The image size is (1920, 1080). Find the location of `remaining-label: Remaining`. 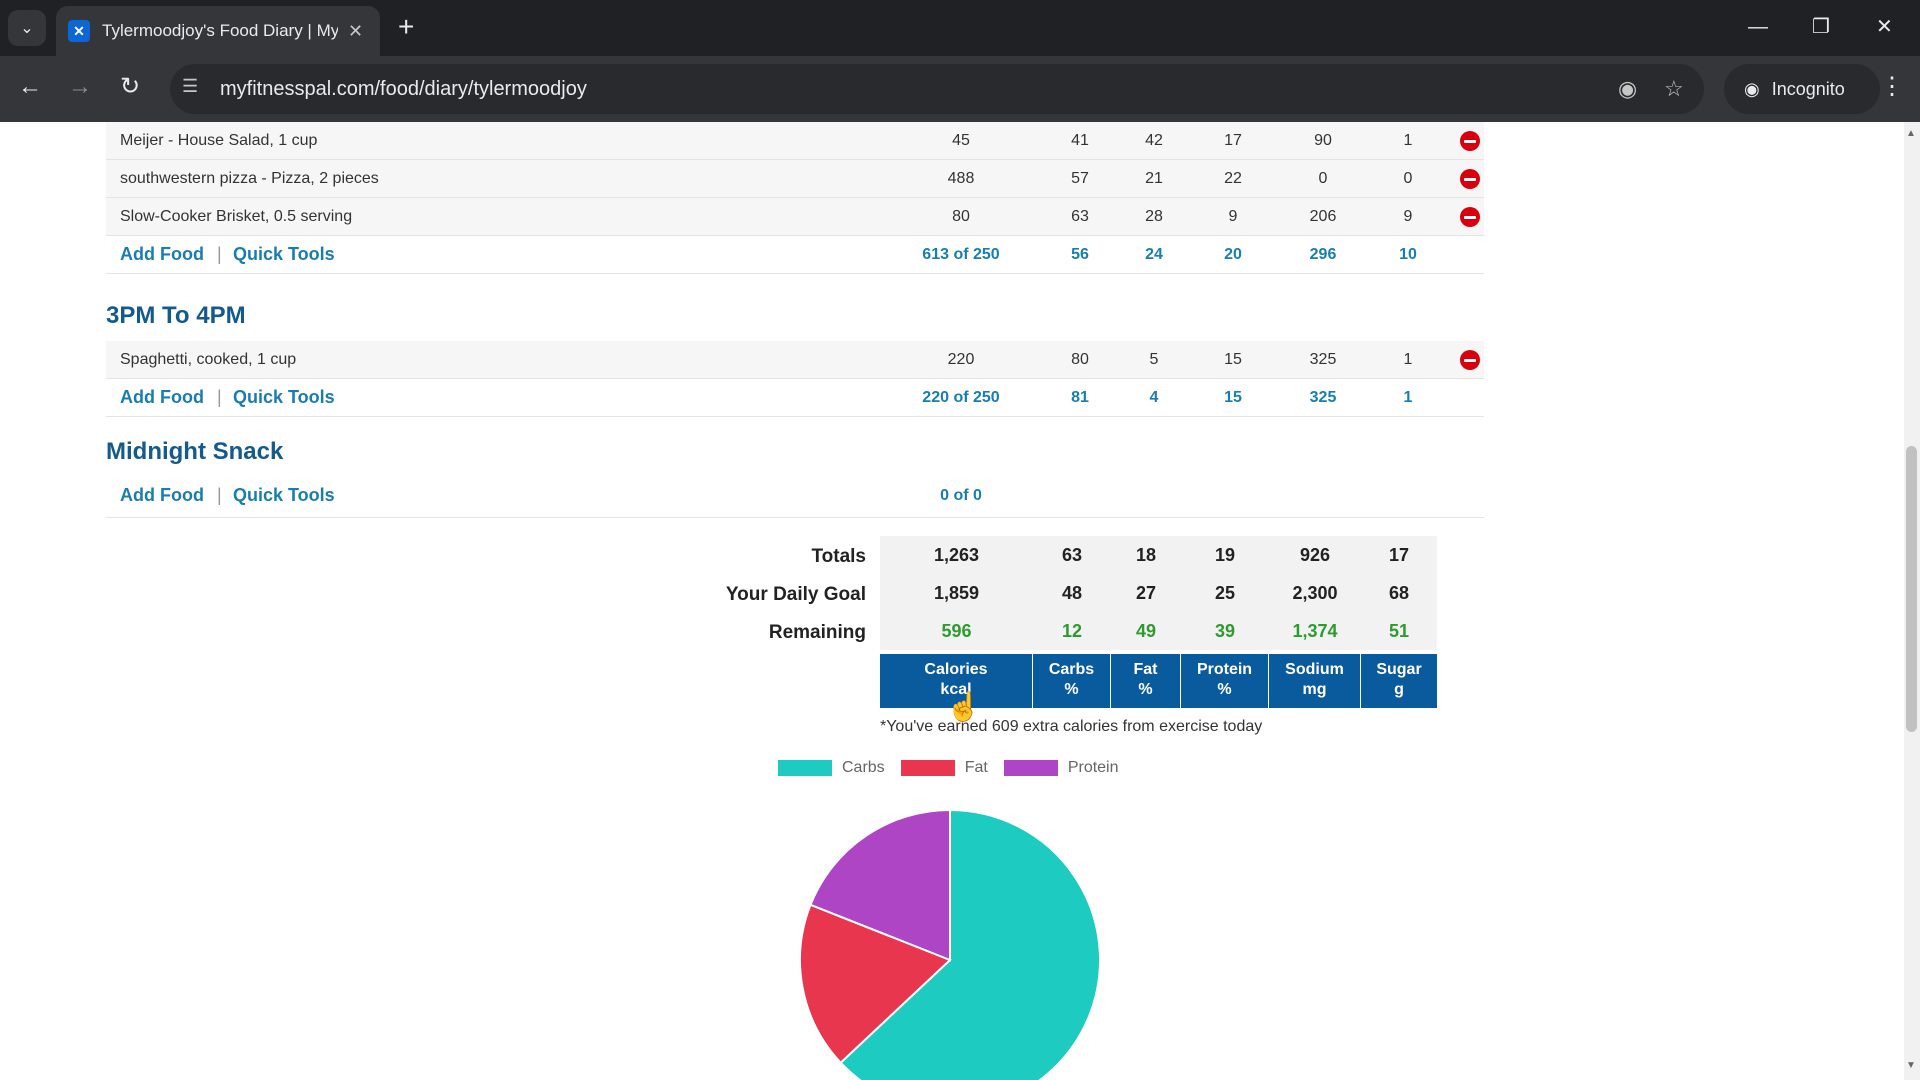

remaining-label: Remaining is located at coordinates (817, 632).